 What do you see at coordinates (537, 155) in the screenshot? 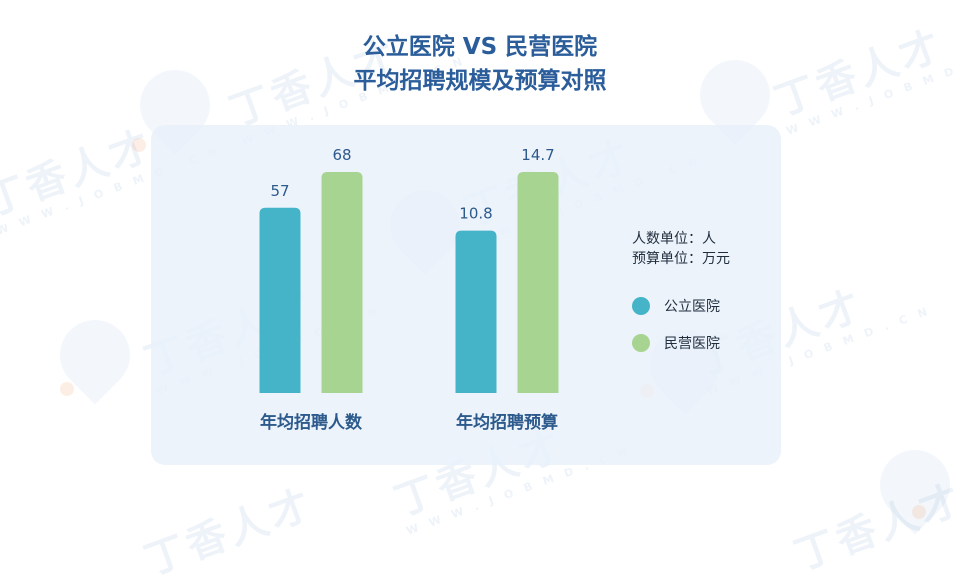
I see `data-label: 14.7` at bounding box center [537, 155].